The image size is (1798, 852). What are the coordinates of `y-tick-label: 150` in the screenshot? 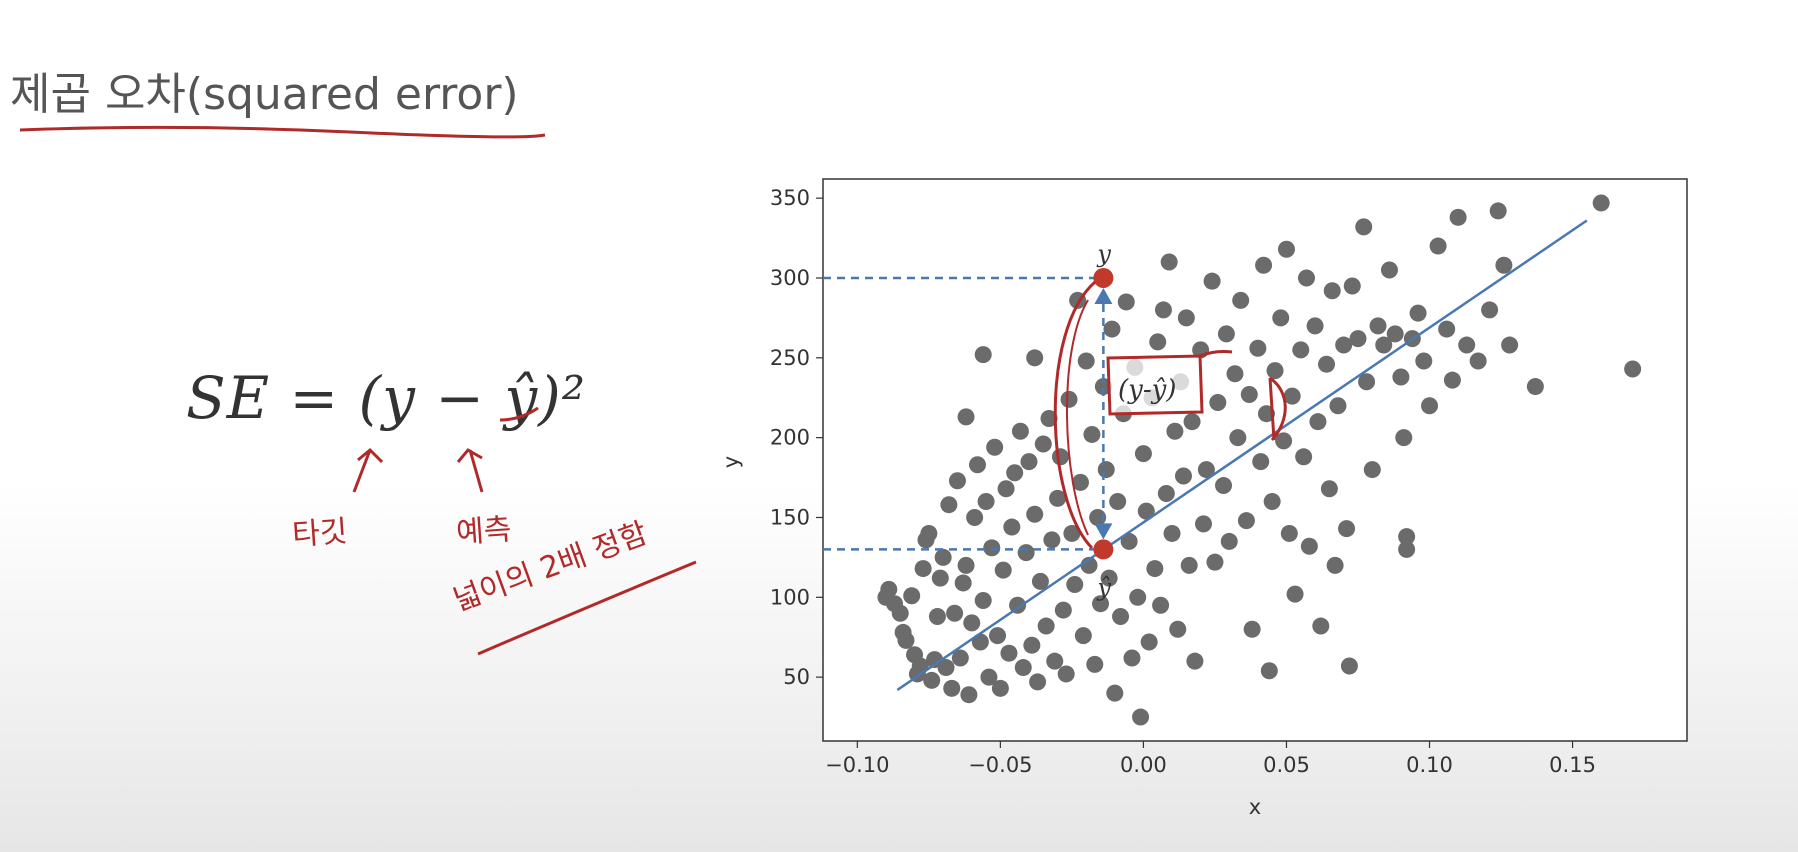 It's located at (790, 517).